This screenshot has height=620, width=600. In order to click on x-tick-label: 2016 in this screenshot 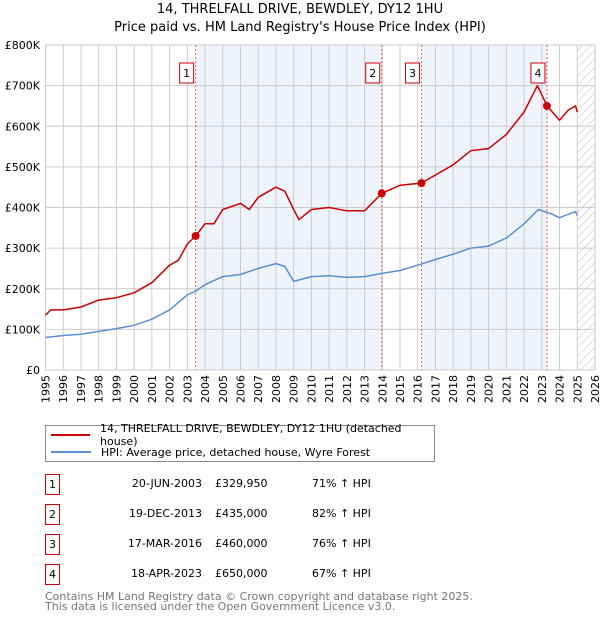, I will do `click(418, 389)`.